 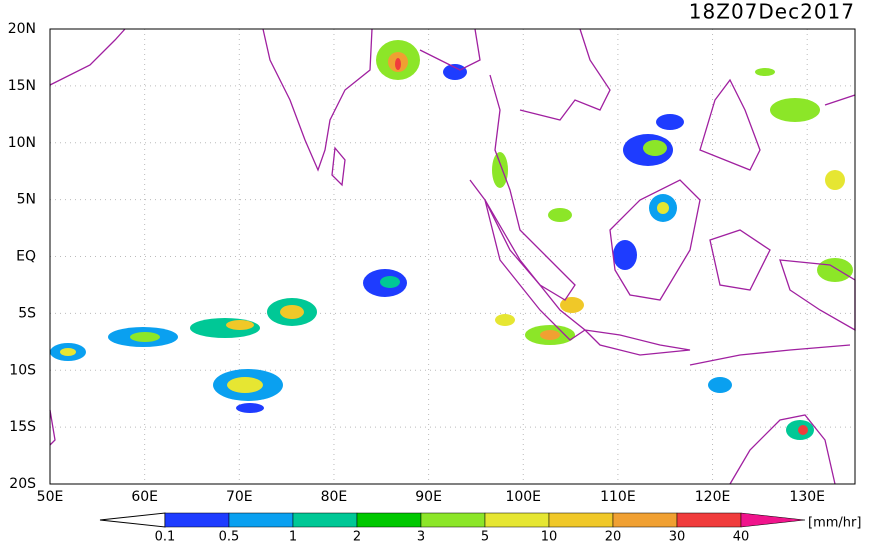 I want to click on y-tick-label: 10N, so click(x=22, y=143).